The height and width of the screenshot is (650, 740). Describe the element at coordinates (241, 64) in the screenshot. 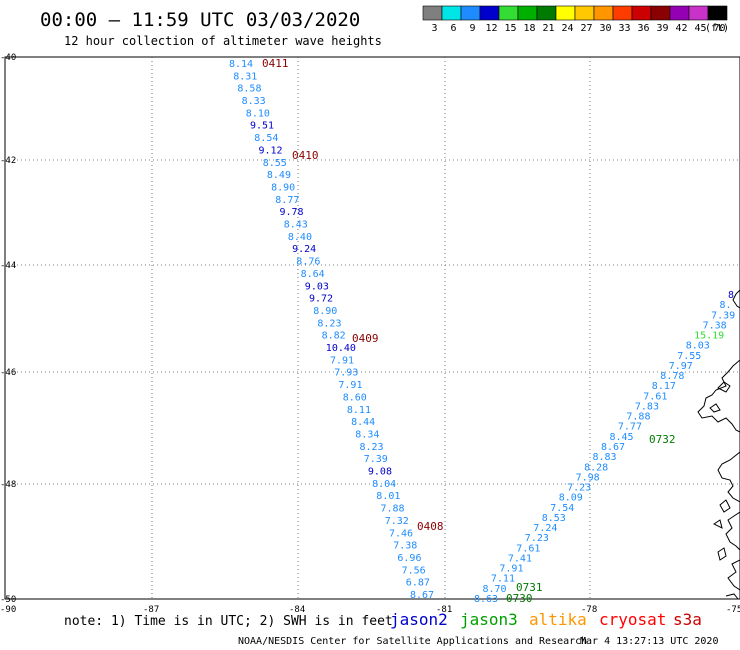

I see `wave-height-value: 8.14` at that location.